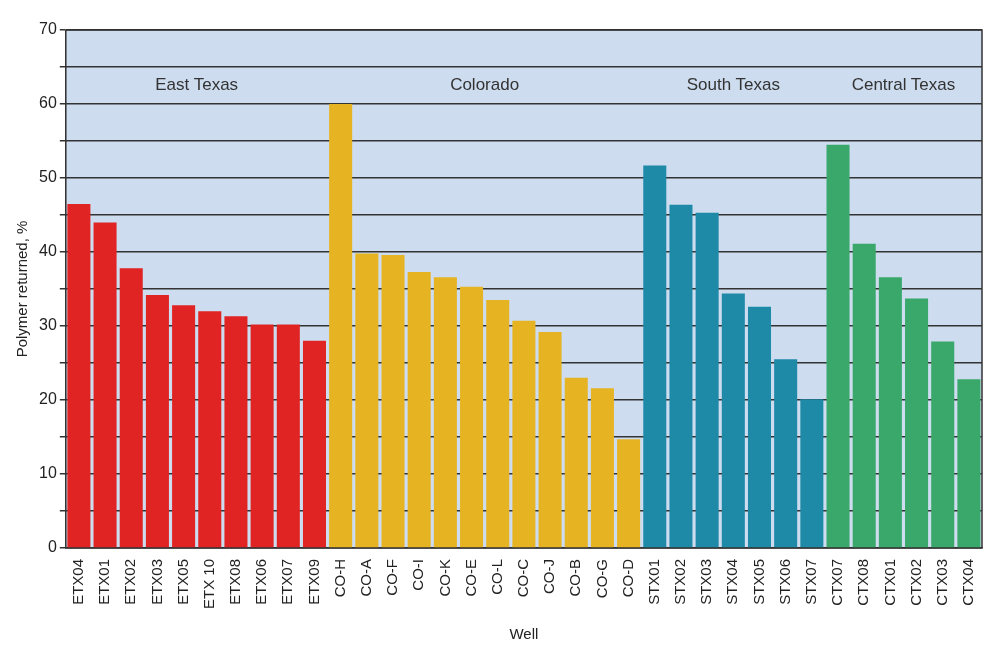  Describe the element at coordinates (339, 578) in the screenshot. I see `x-tick-label: CO-H` at that location.